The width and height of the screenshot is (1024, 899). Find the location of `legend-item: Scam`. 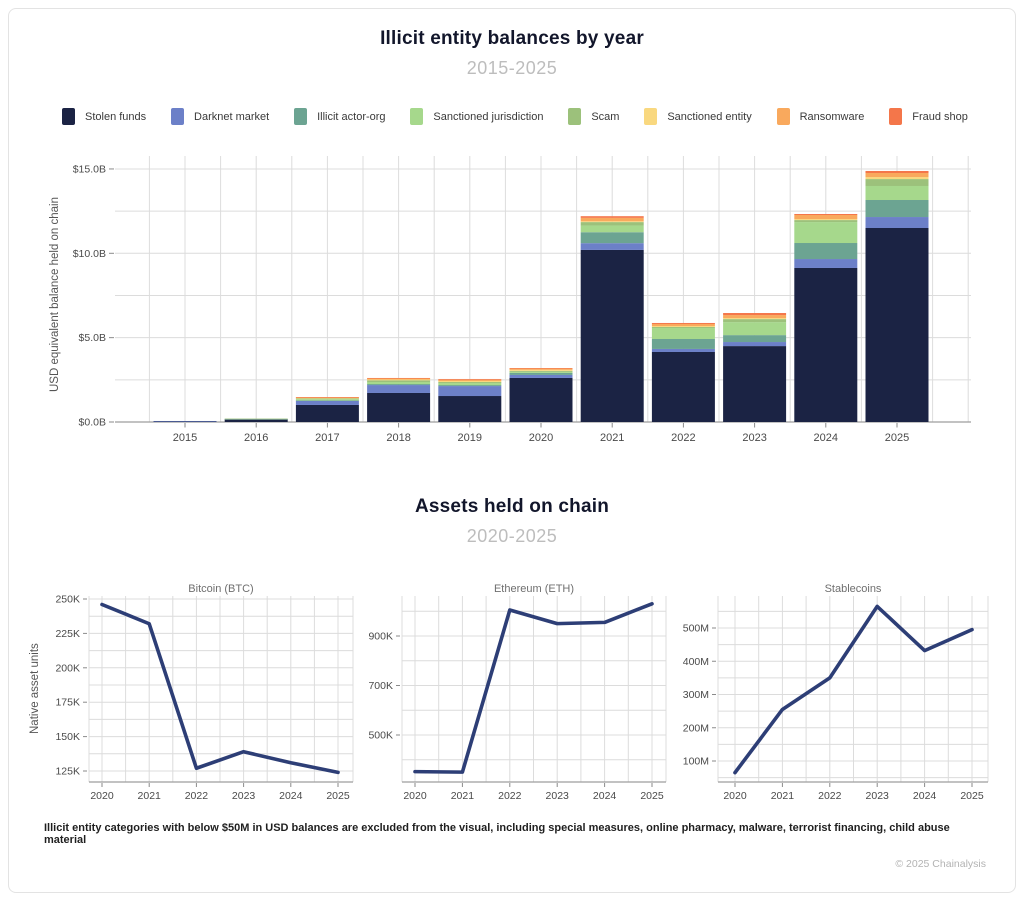

legend-item: Scam is located at coordinates (593, 116).